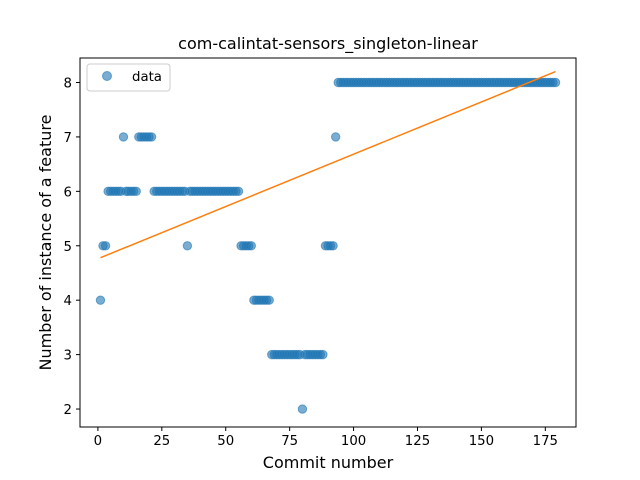  What do you see at coordinates (107, 76) in the screenshot?
I see `legend-marker` at bounding box center [107, 76].